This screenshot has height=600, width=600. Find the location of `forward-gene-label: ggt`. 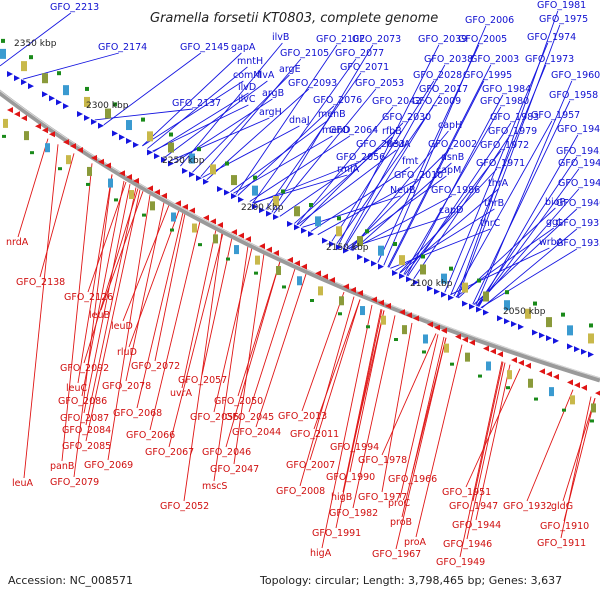

forward-gene-label: ggt is located at coordinates (554, 222).